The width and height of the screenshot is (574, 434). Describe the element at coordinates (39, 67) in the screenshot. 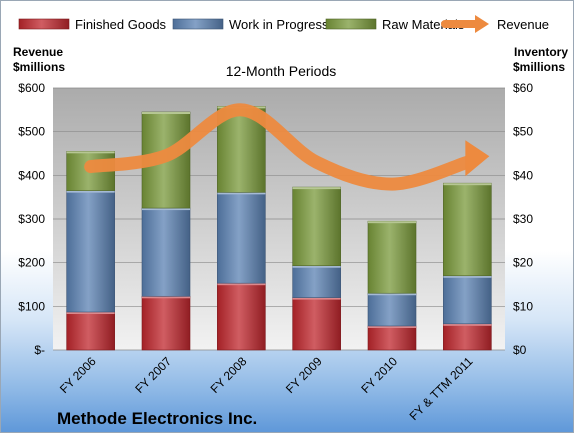

I see `left-axis-title-line2: $millions` at that location.